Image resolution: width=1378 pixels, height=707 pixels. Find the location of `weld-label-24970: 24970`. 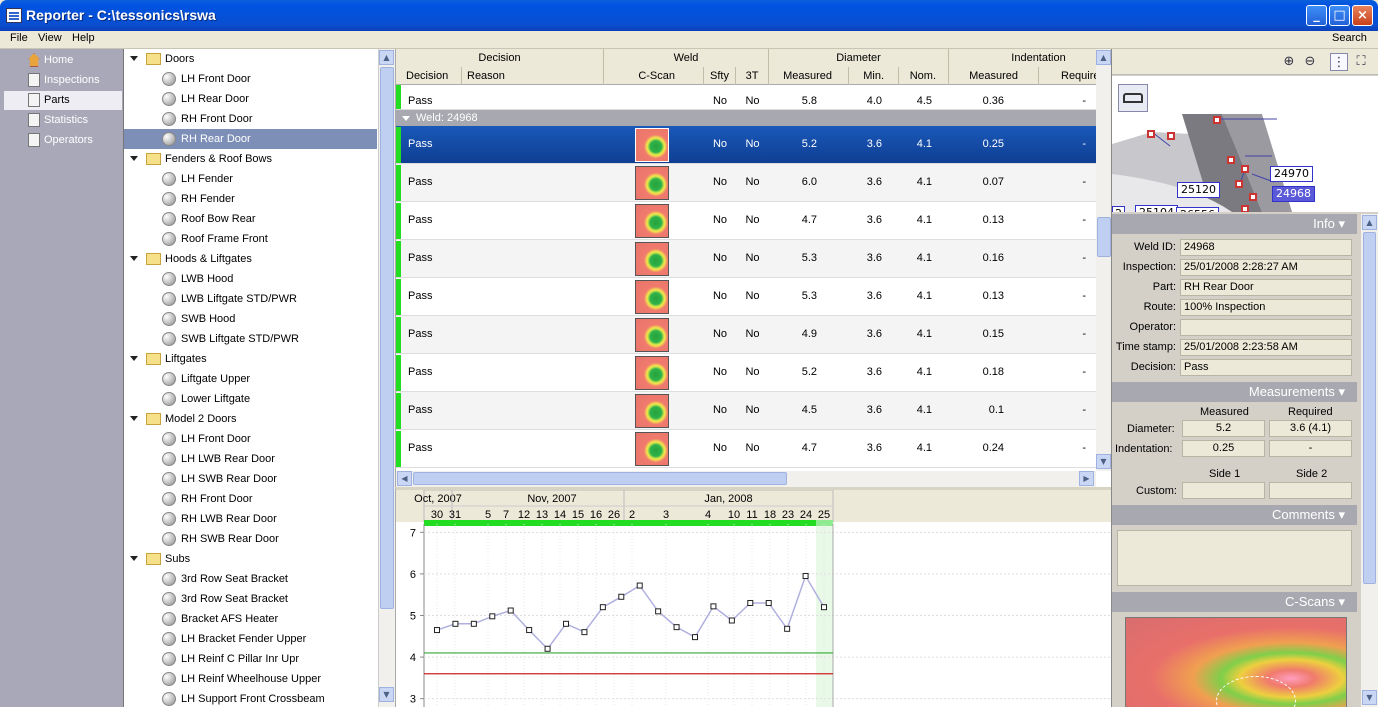

weld-label-24970: 24970 is located at coordinates (1291, 174).